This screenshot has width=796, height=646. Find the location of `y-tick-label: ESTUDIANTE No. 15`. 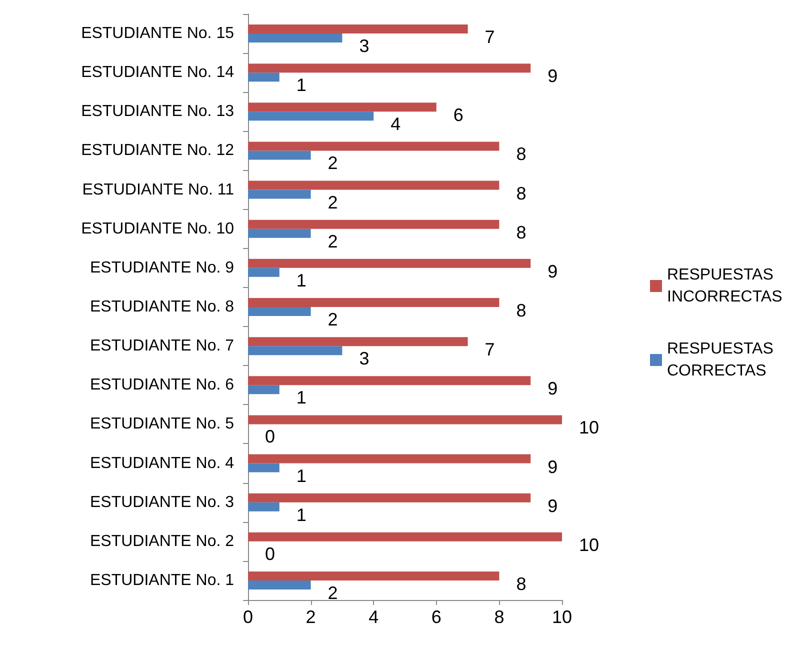

y-tick-label: ESTUDIANTE No. 15 is located at coordinates (157, 33).